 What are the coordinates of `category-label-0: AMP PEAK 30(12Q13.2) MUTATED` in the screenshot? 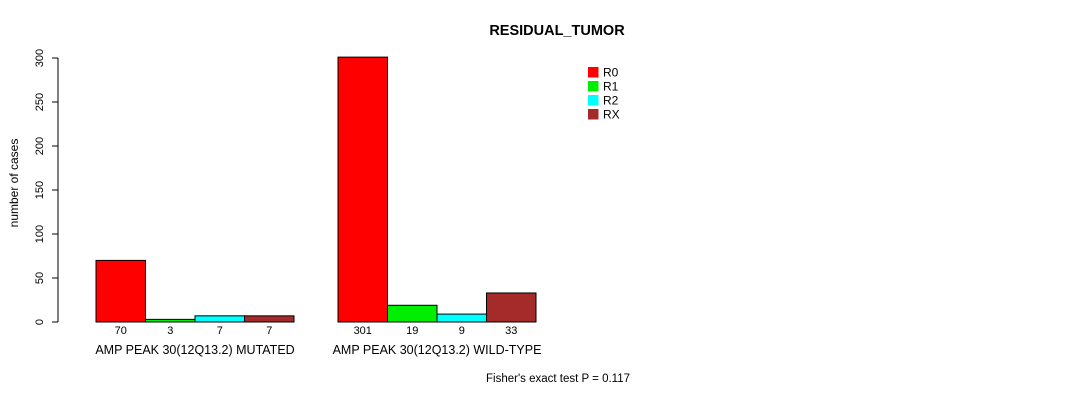 It's located at (194, 350).